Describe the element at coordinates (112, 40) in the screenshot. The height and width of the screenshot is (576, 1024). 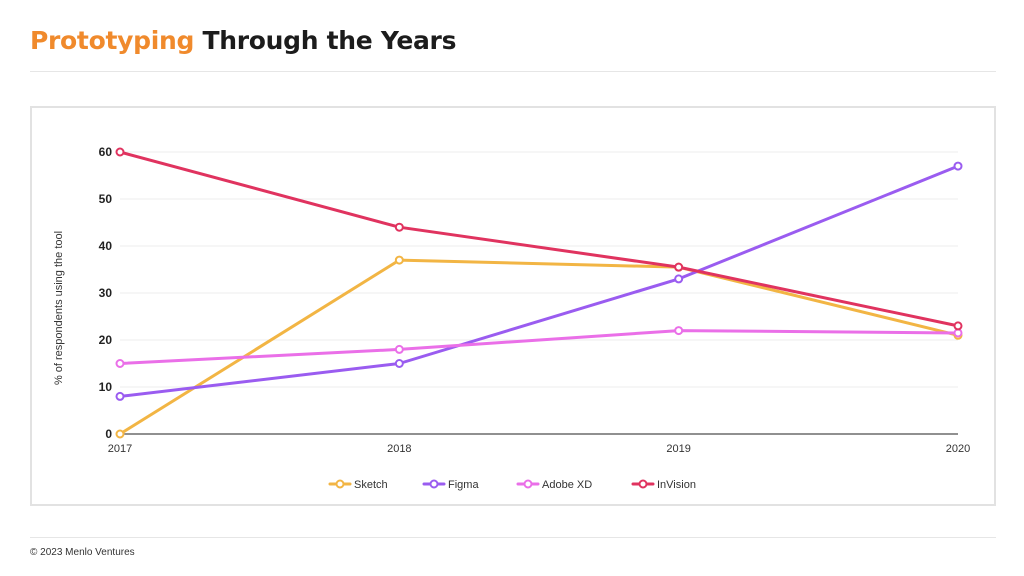
I see `title-accent: Prototyping` at that location.